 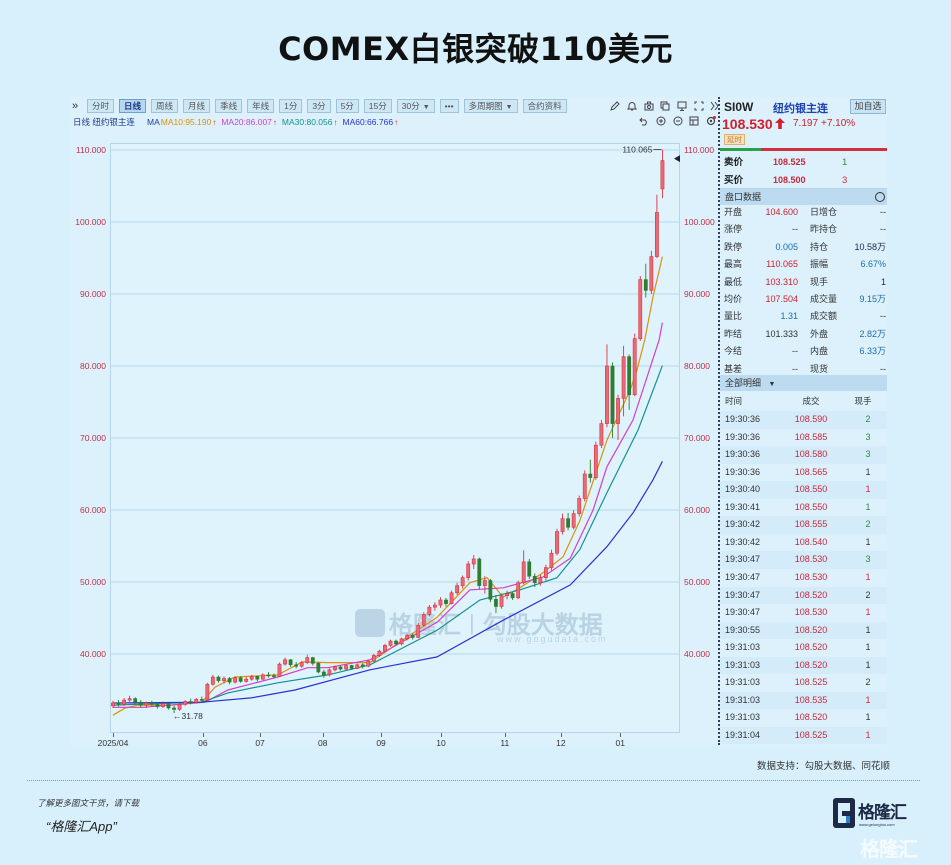 I want to click on field-label: 内盘, so click(x=819, y=351).